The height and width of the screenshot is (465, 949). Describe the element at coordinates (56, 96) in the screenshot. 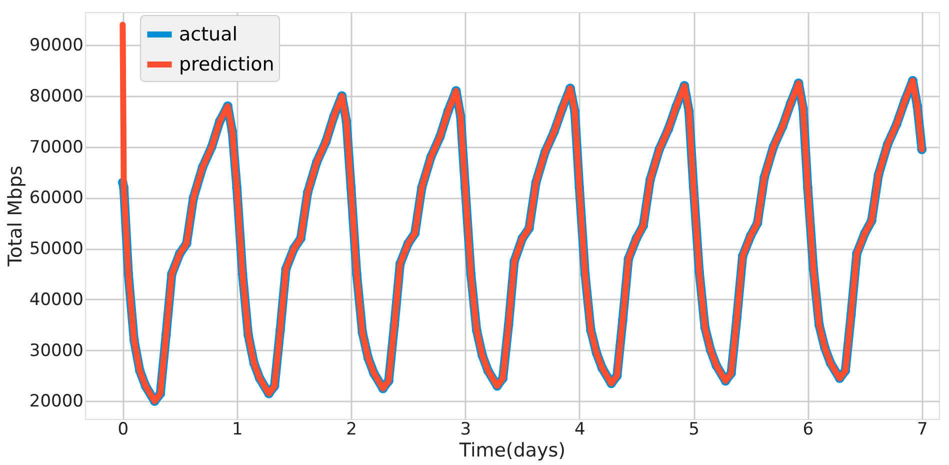

I see `y-tick-label: 80000` at that location.